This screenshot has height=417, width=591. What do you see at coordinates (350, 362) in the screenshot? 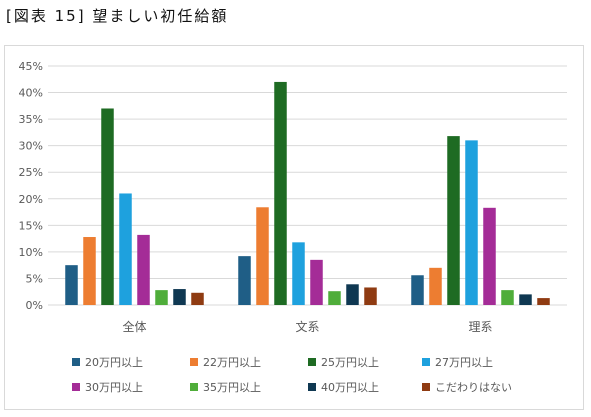
I see `legend-label: 25万円以上` at bounding box center [350, 362].